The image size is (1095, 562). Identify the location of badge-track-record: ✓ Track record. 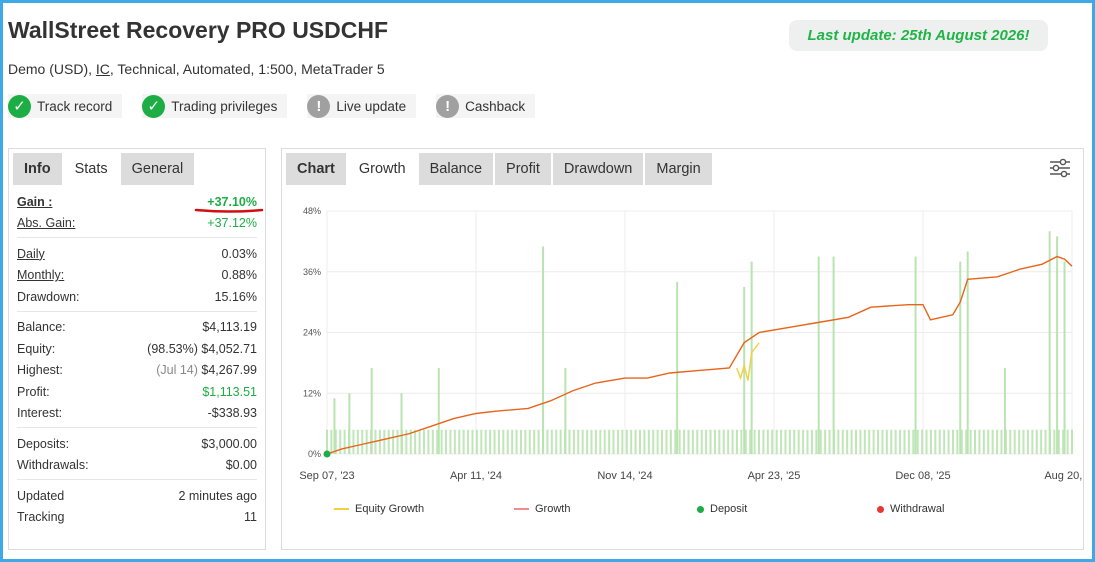
(65, 106).